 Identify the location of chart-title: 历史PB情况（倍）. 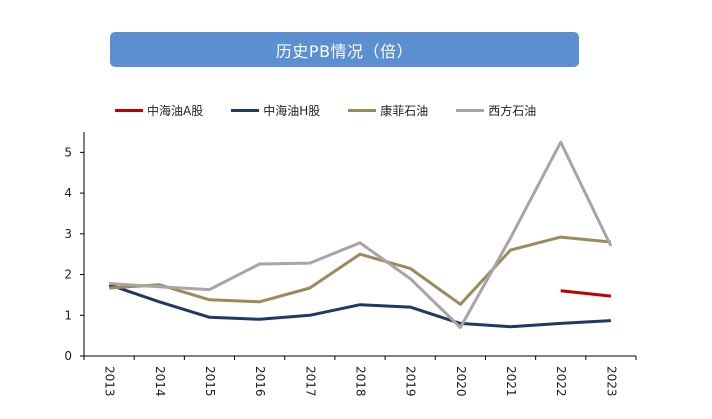
(344, 51).